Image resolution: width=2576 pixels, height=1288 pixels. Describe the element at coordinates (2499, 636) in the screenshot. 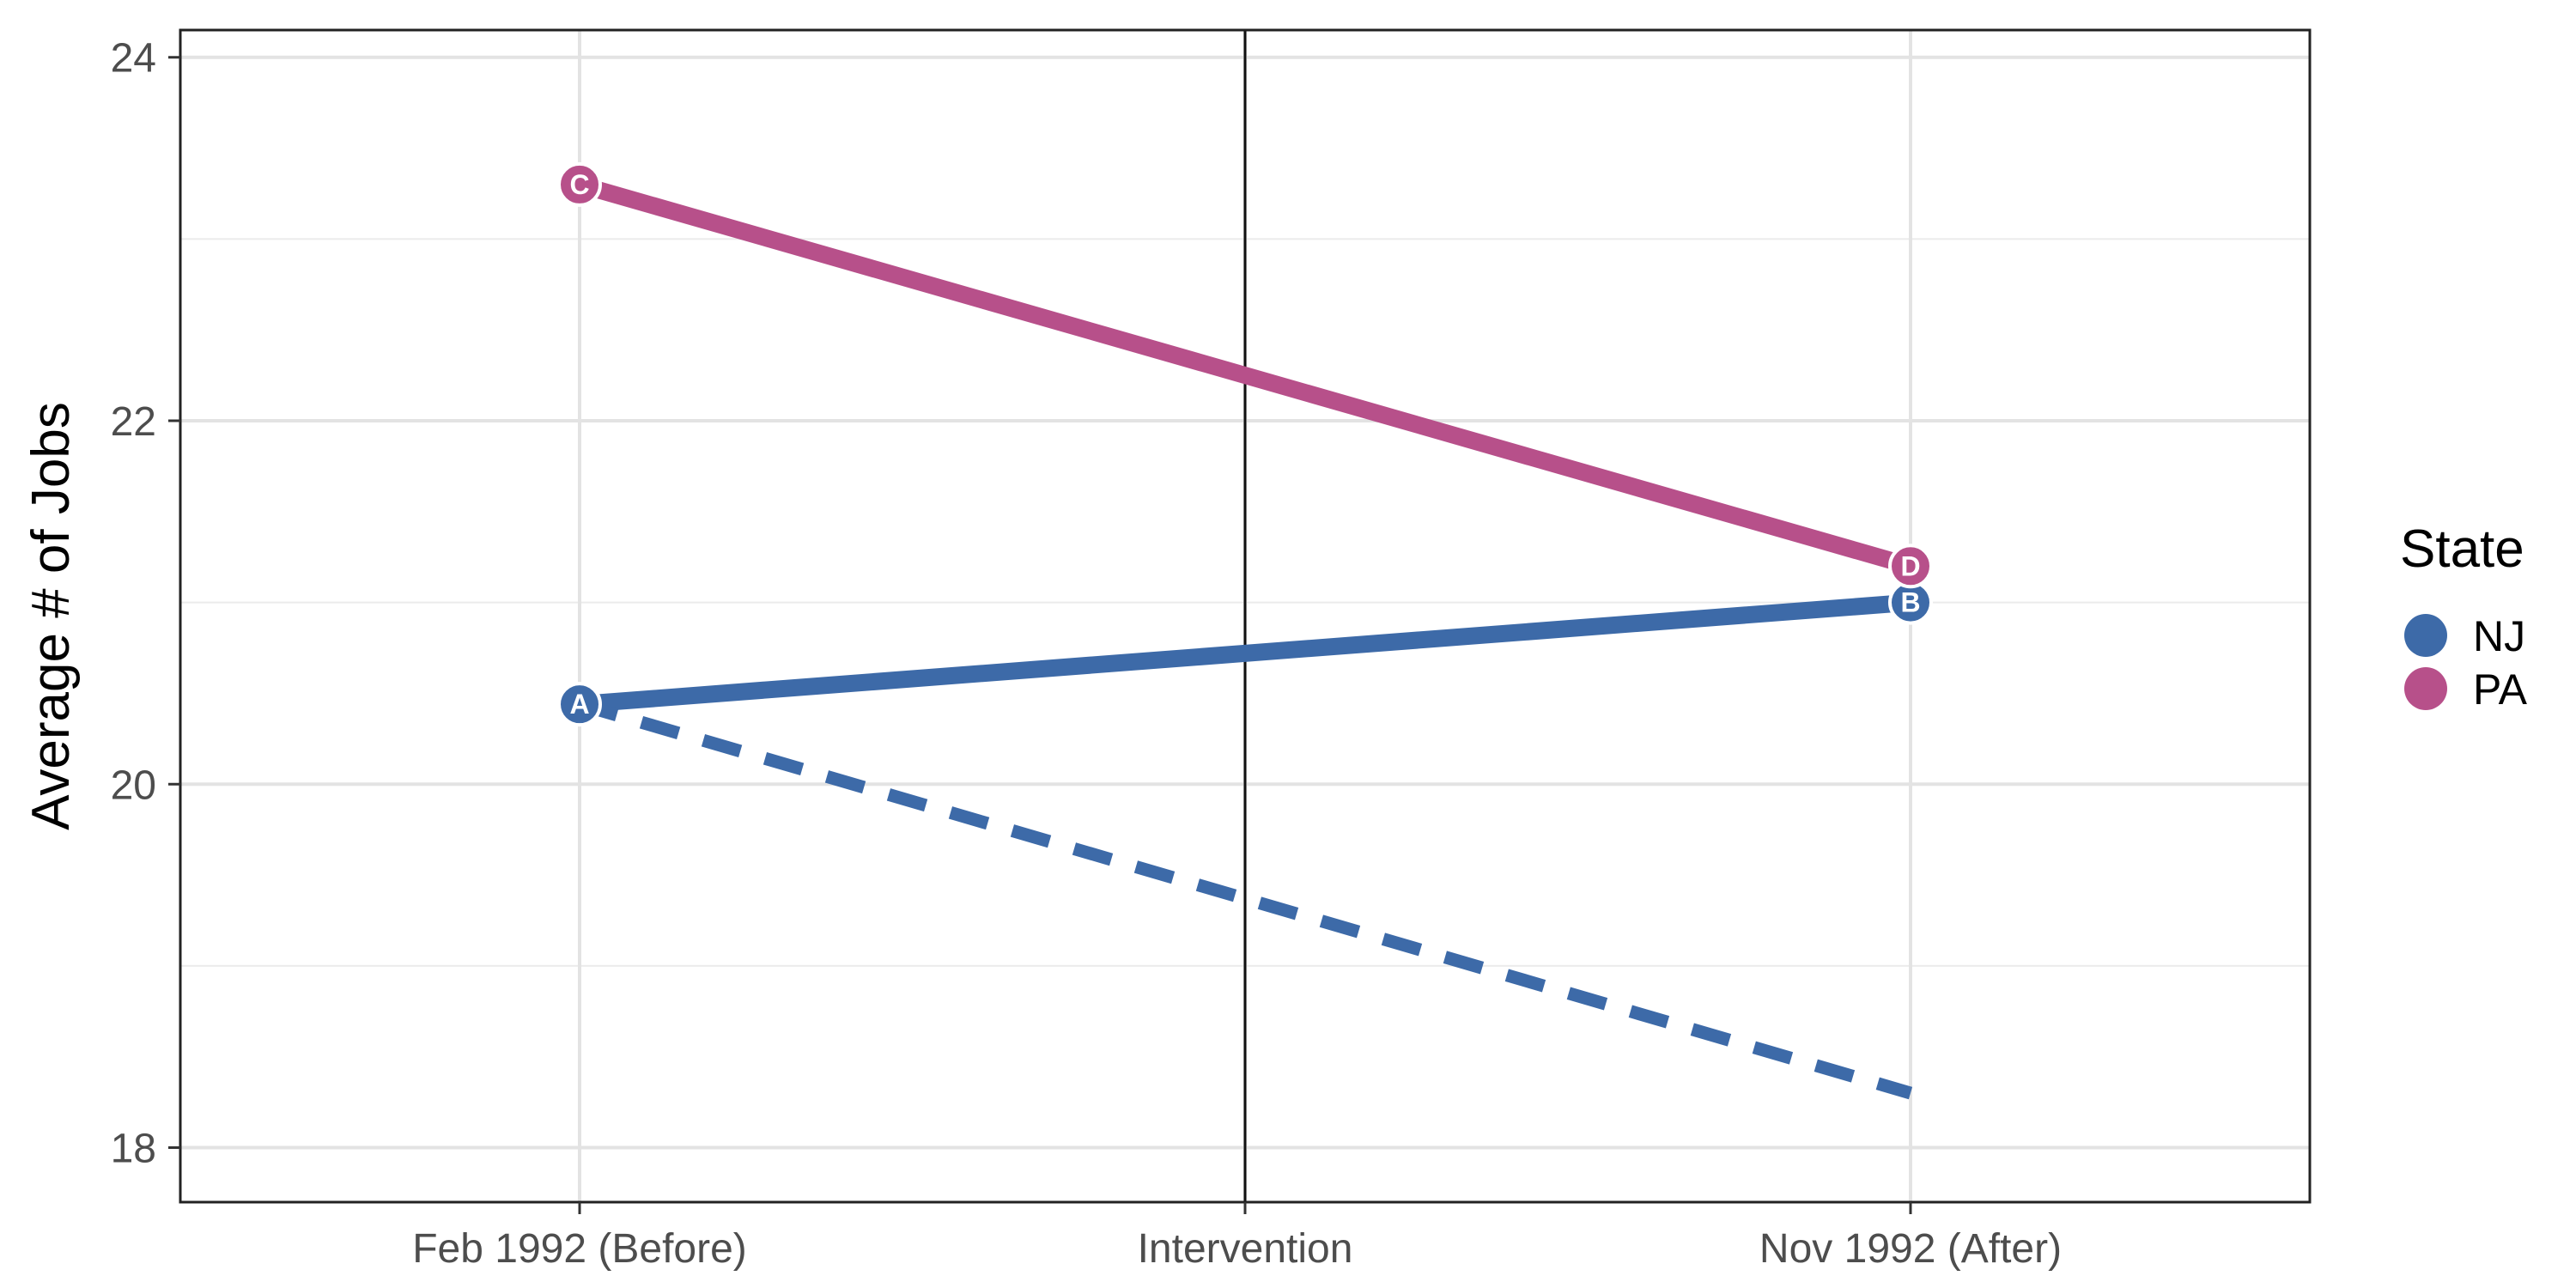

I see `legend-label-nj: NJ` at that location.